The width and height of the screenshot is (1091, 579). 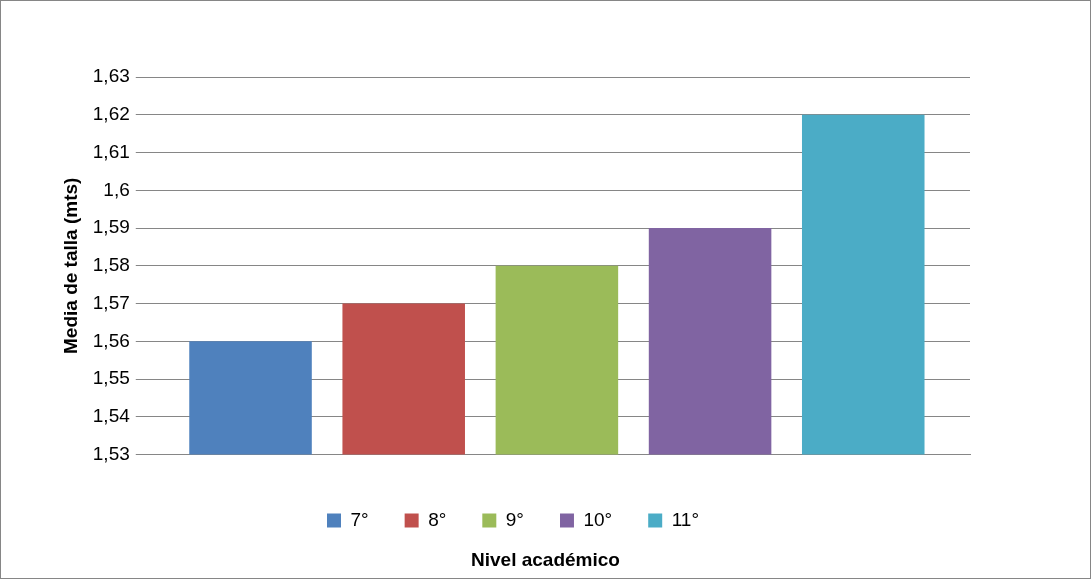 What do you see at coordinates (514, 519) in the screenshot?
I see `legend-label: 9°` at bounding box center [514, 519].